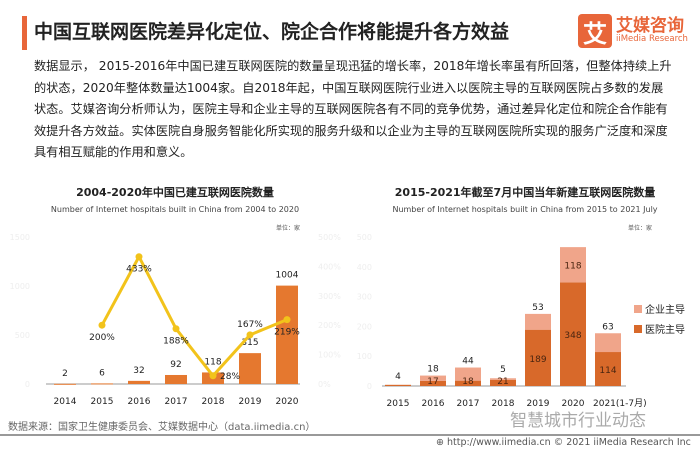 The width and height of the screenshot is (700, 450). I want to click on chart1-bar-label: 92, so click(175, 365).